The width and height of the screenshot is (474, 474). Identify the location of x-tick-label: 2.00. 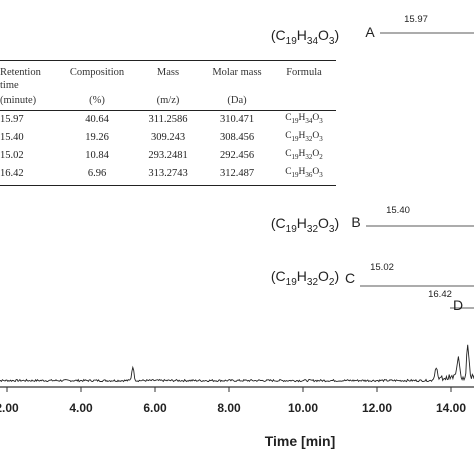
(9, 408).